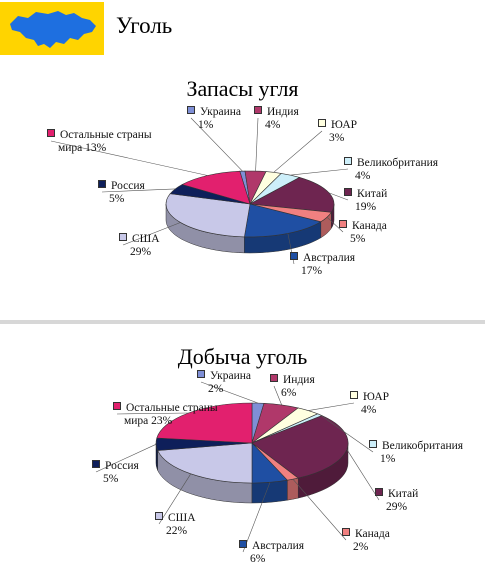  What do you see at coordinates (82, 148) in the screenshot?
I see `label-value: мира 13%` at bounding box center [82, 148].